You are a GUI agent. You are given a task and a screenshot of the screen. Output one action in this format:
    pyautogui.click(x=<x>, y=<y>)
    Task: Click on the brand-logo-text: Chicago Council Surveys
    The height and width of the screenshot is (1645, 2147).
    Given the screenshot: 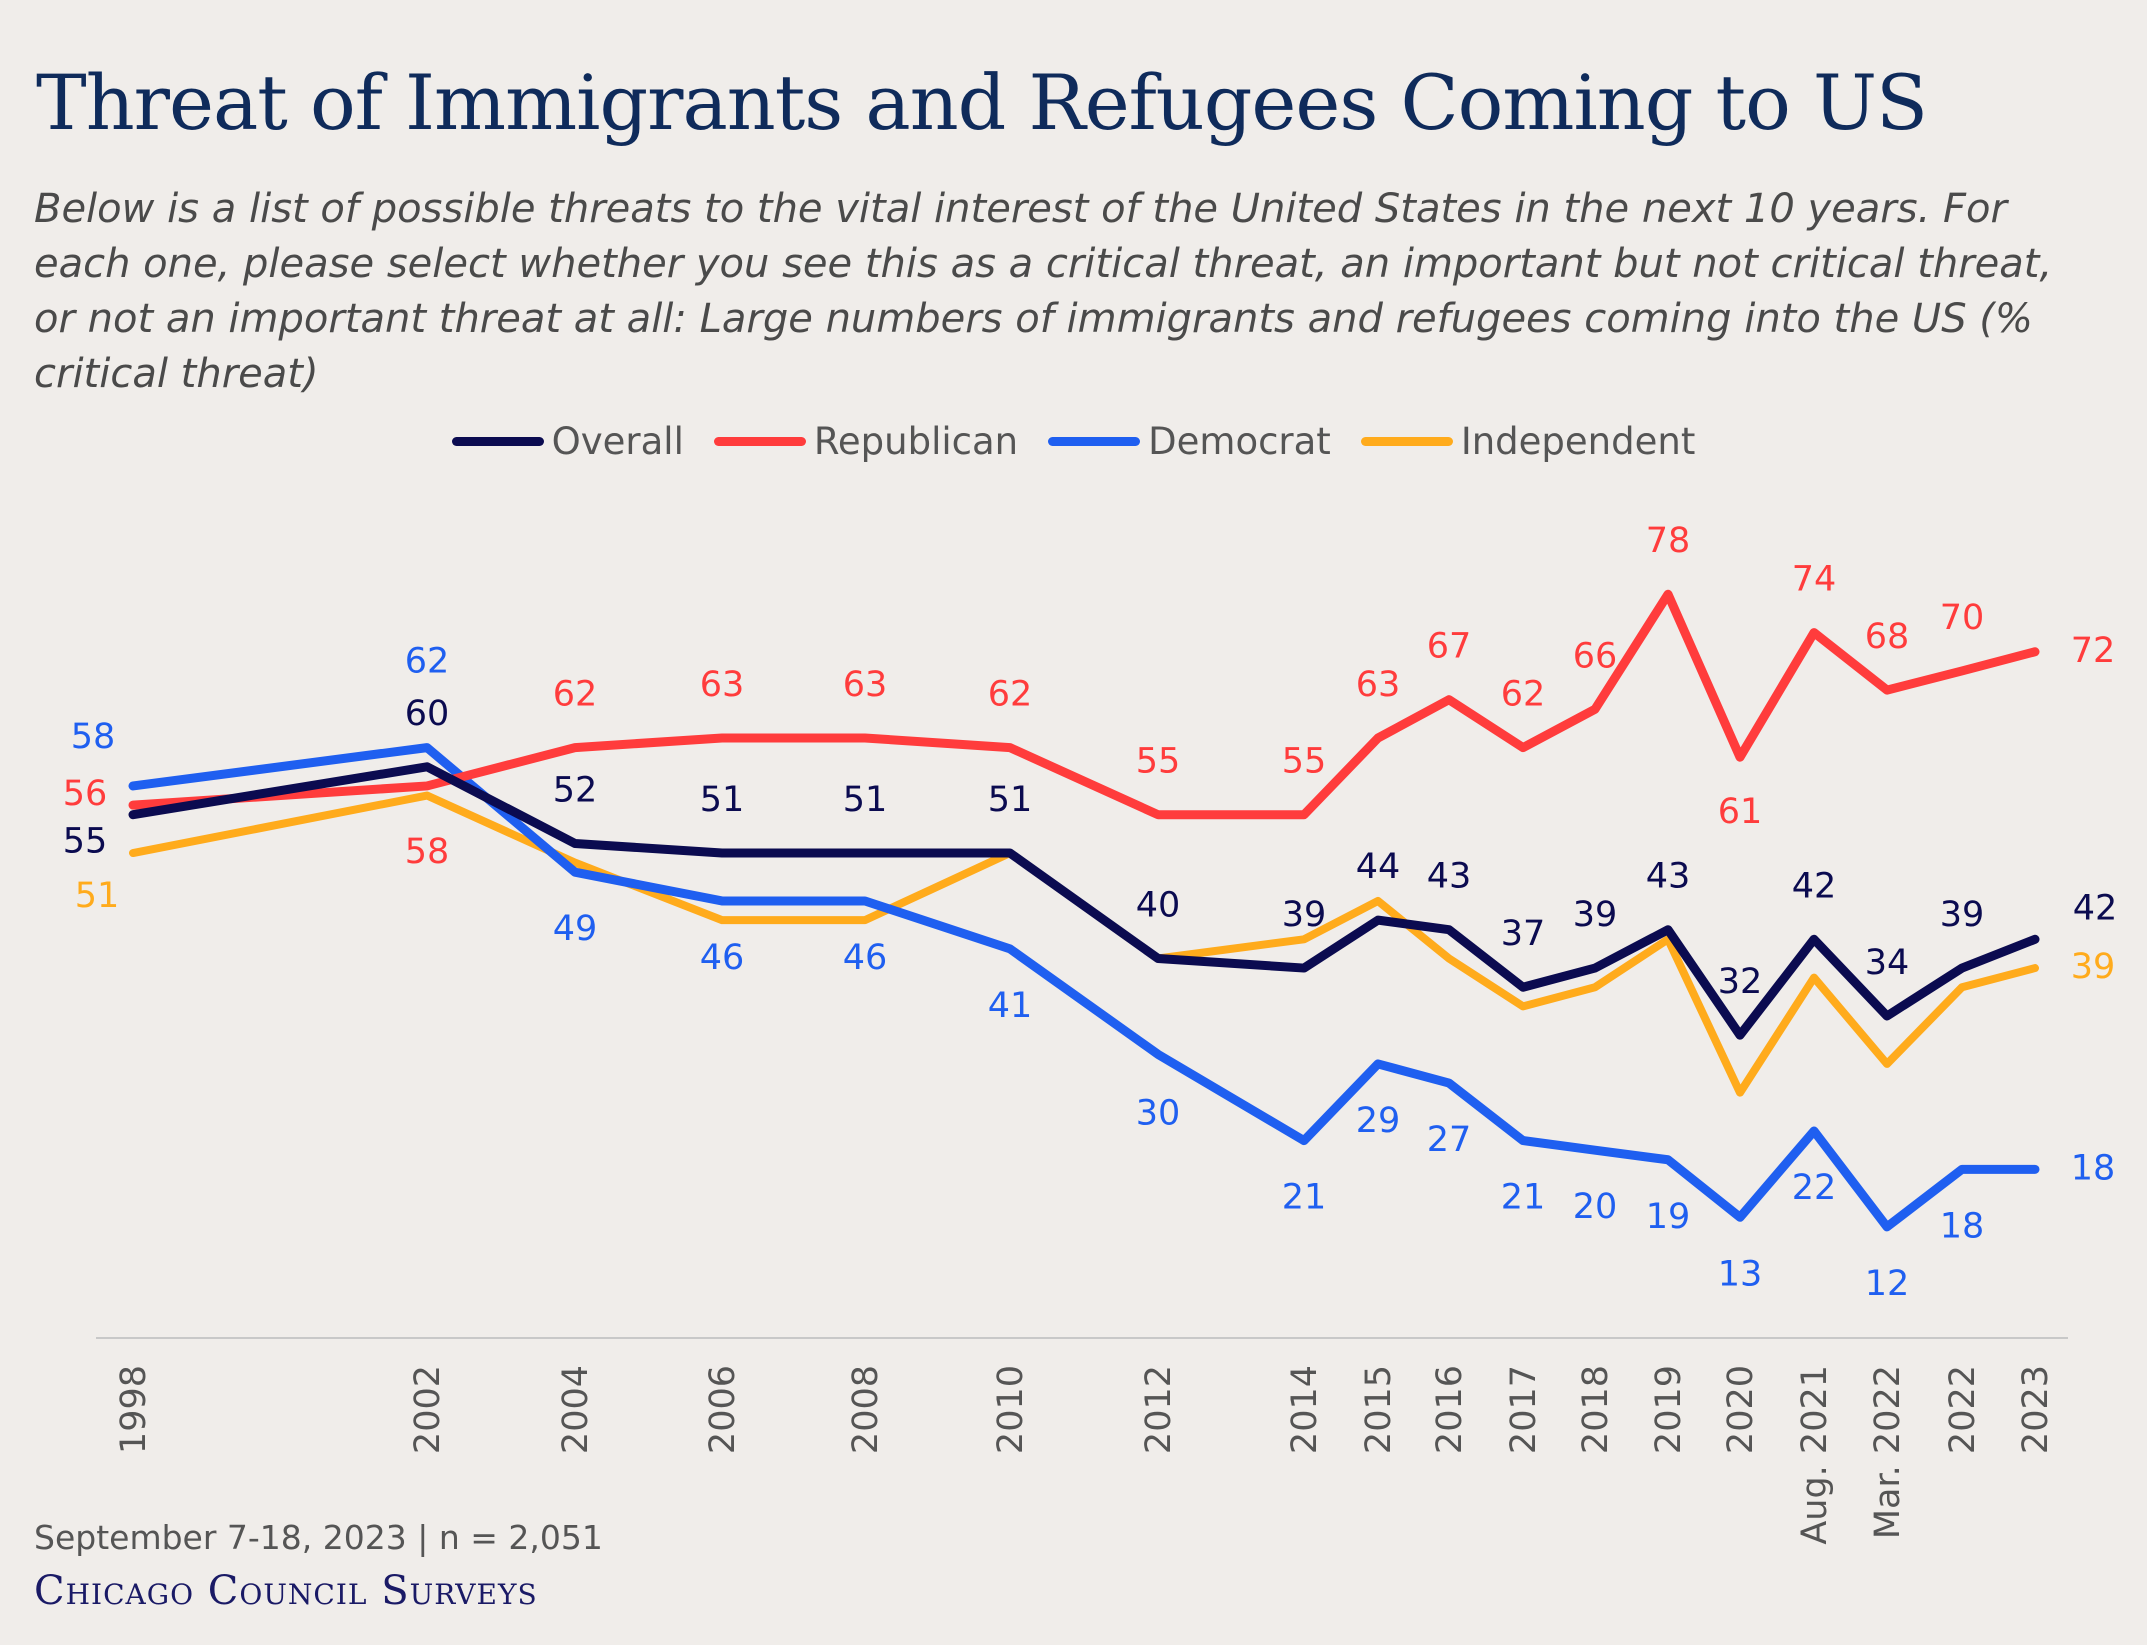 What is the action you would take?
    pyautogui.click(x=286, y=1591)
    